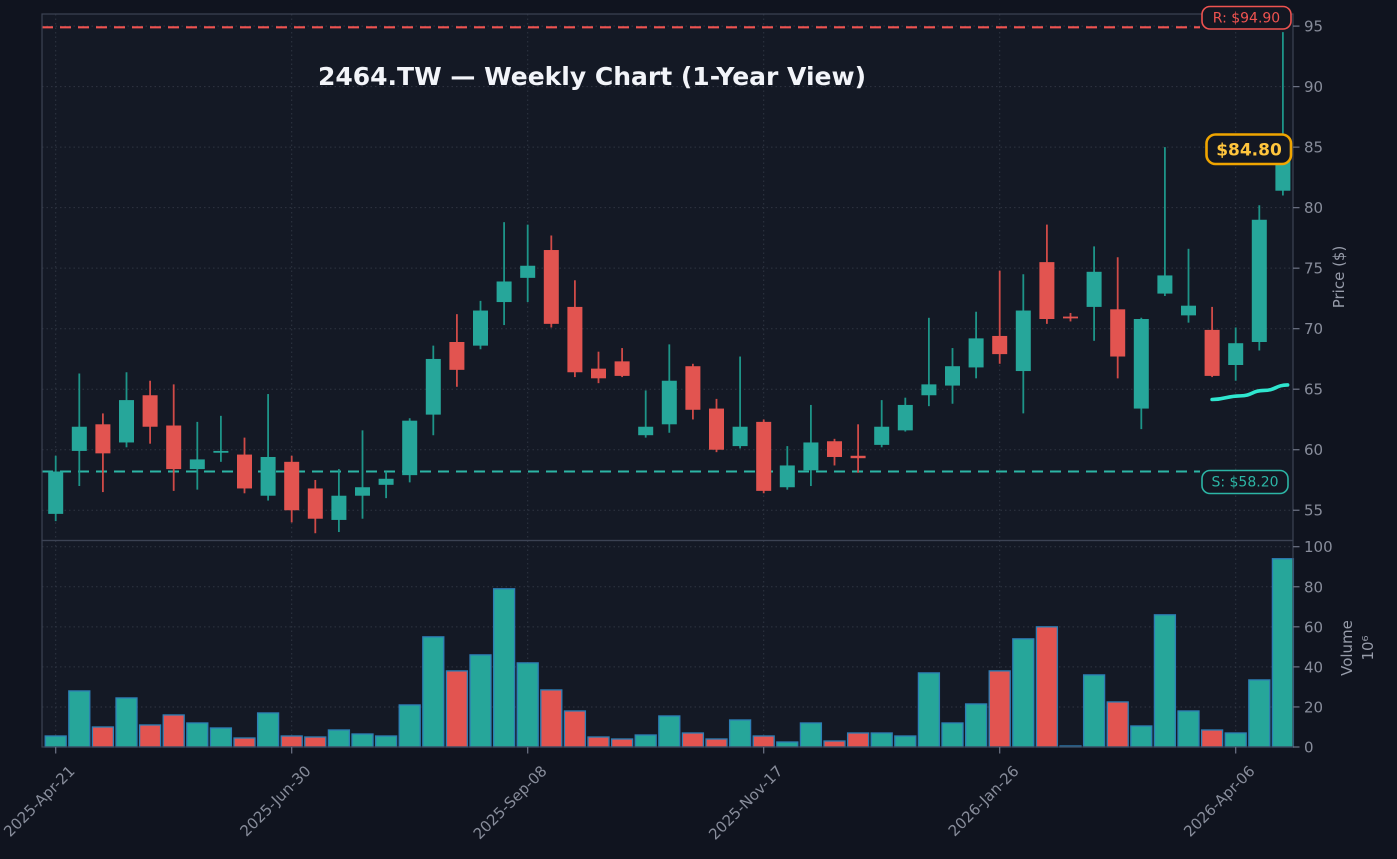  I want to click on support-label-text: S: $58.20, so click(1244, 483).